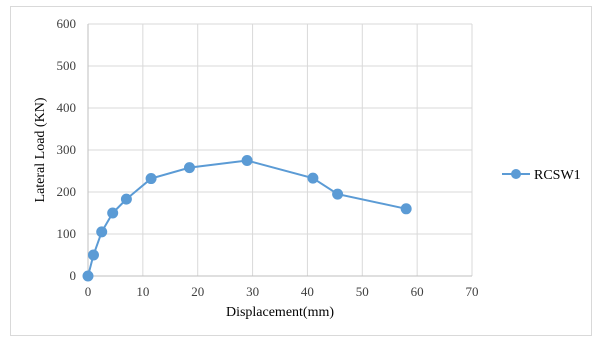  Describe the element at coordinates (73, 275) in the screenshot. I see `y-tick-label: 0` at that location.